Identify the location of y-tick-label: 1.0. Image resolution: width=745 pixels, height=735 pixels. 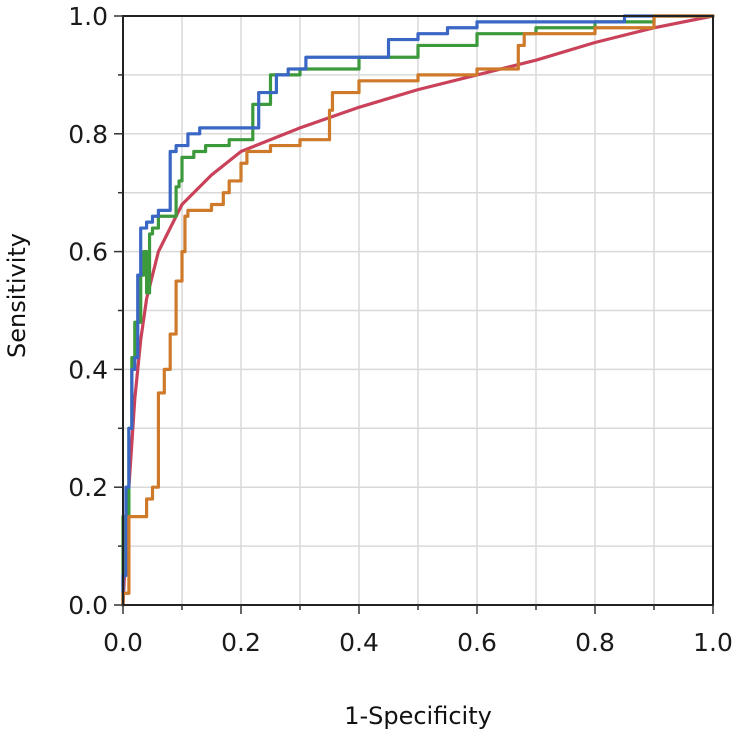
(88, 16).